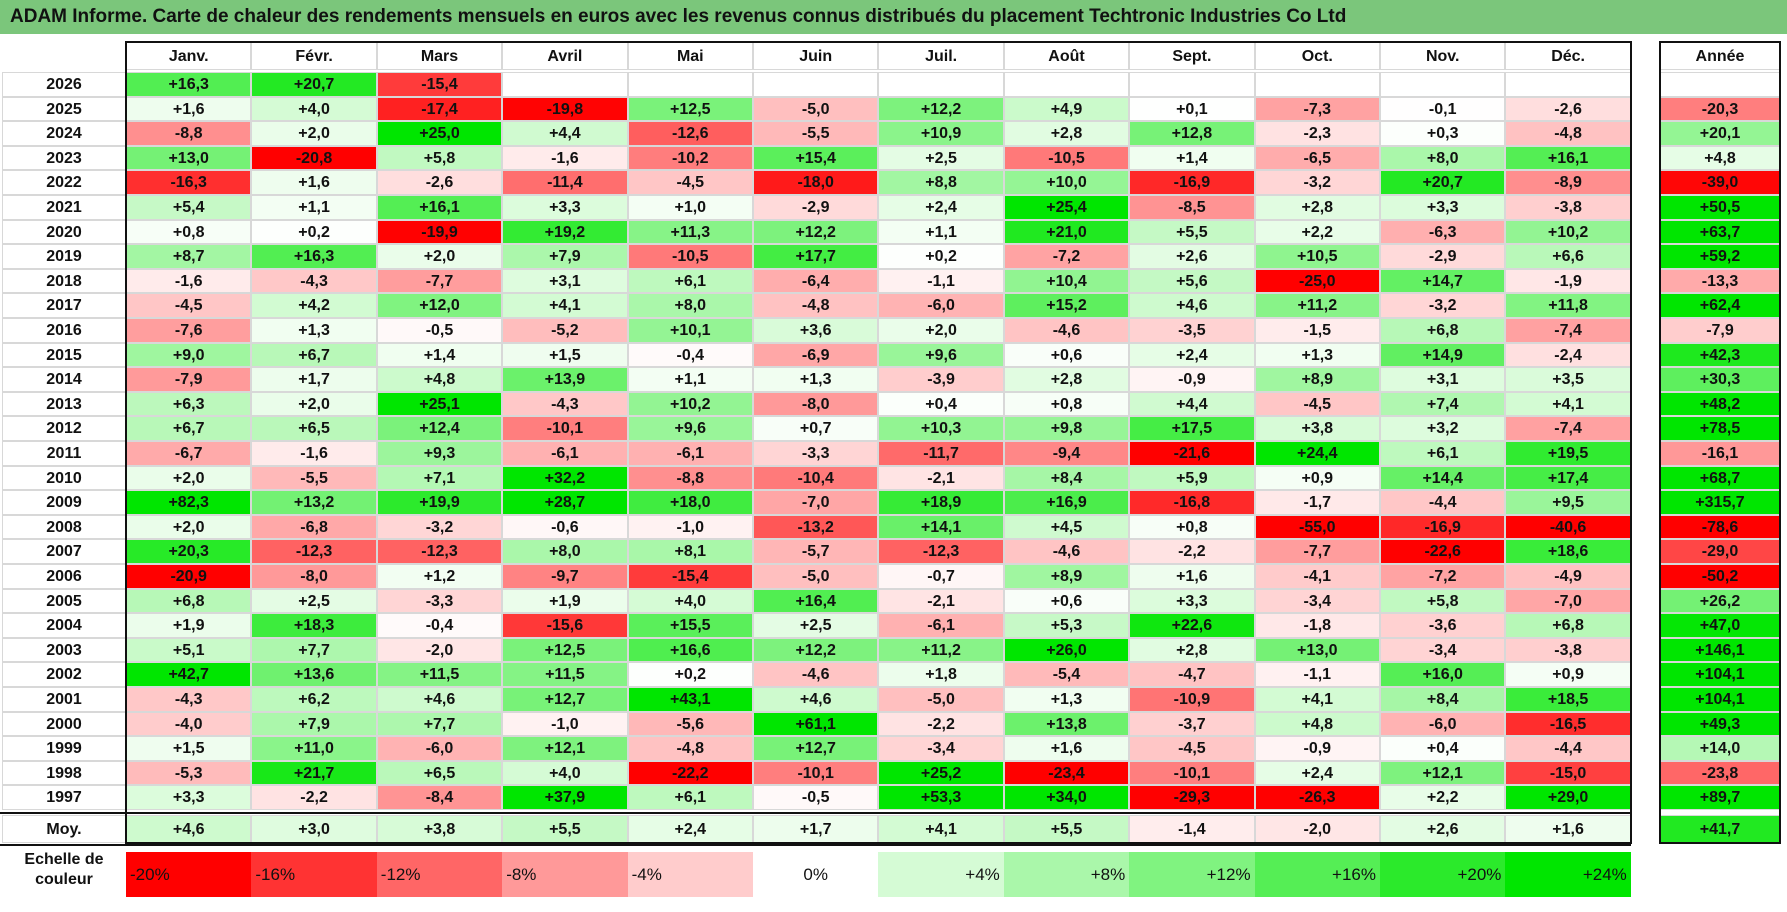  I want to click on annual-cell: +26,2, so click(1720, 601).